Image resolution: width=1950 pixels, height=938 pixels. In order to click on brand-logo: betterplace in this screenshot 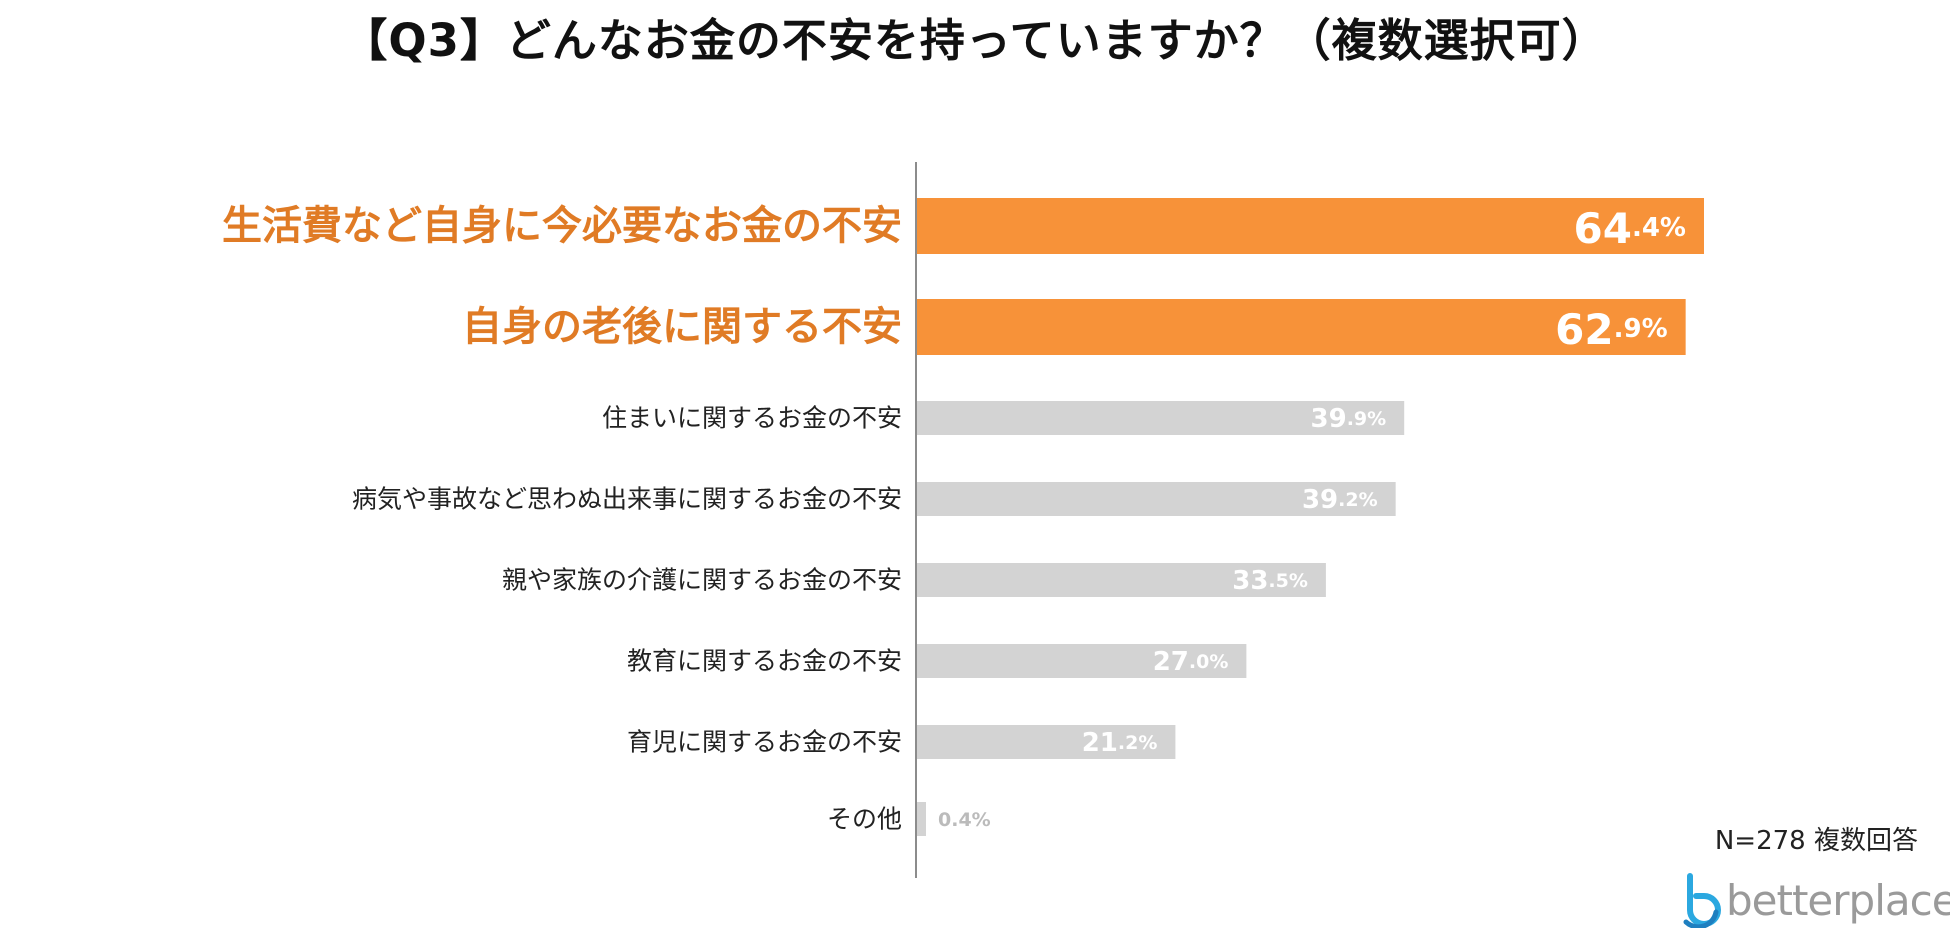, I will do `click(1815, 900)`.